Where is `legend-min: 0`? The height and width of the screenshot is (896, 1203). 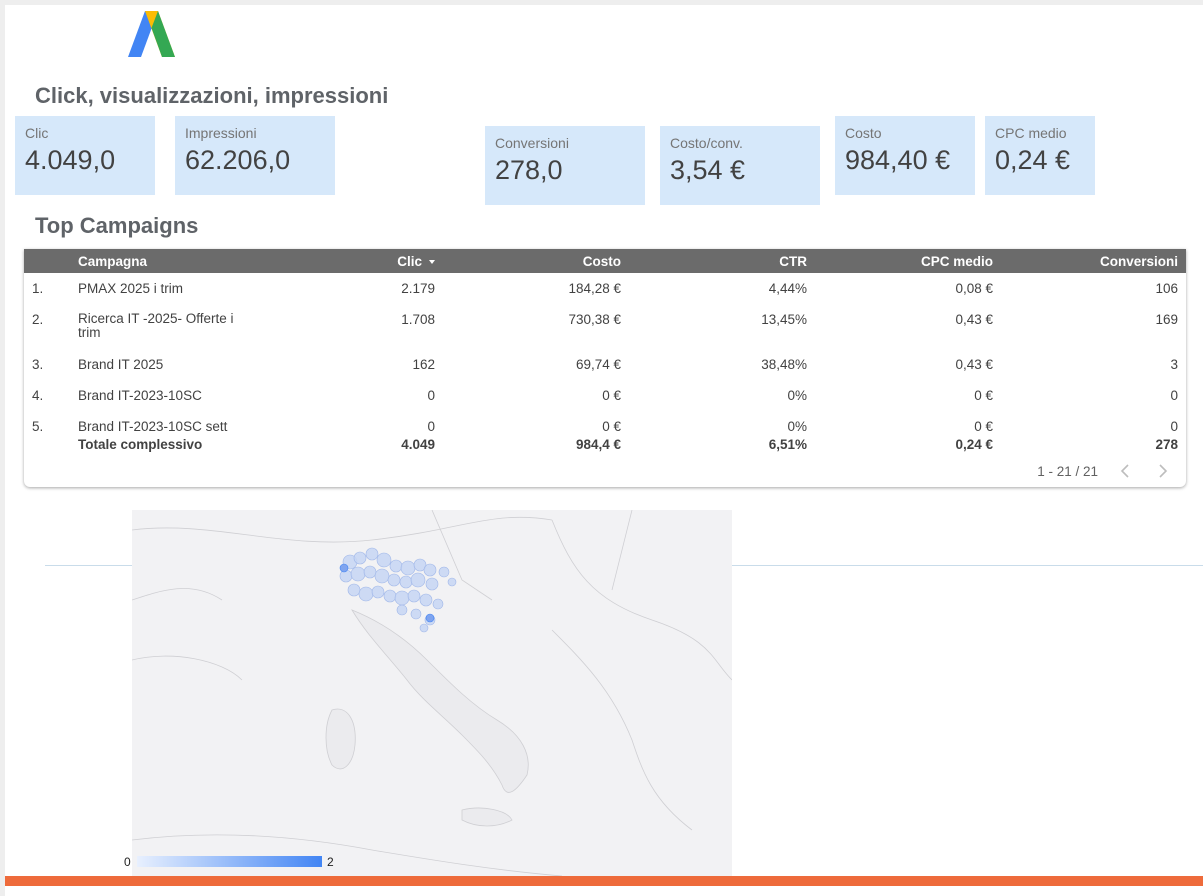
legend-min: 0 is located at coordinates (127, 862).